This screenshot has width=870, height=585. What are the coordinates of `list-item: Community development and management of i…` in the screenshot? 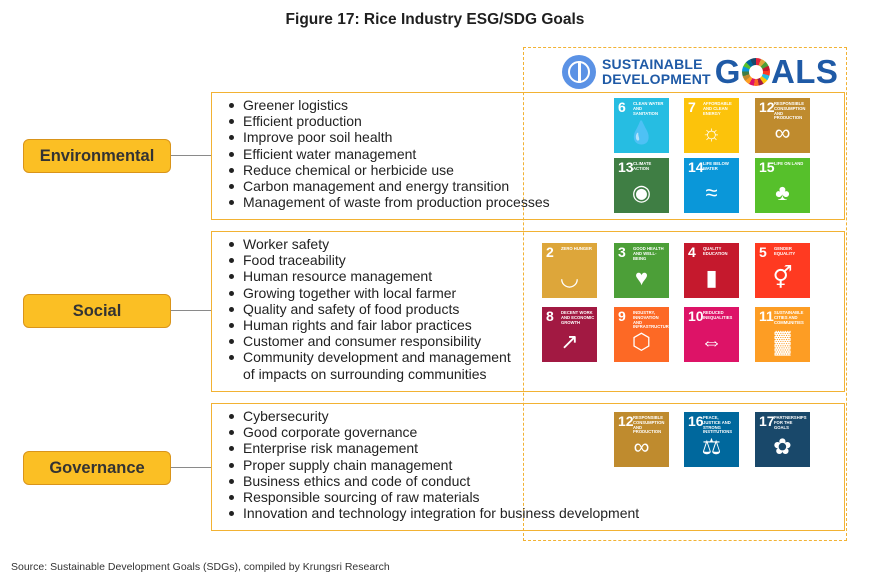 It's located at (370, 365).